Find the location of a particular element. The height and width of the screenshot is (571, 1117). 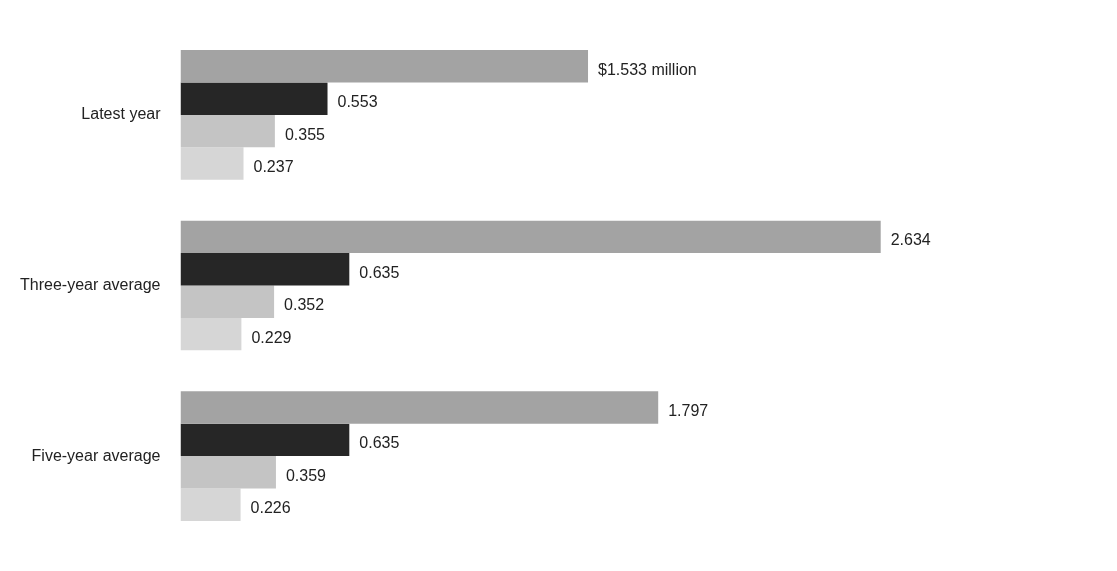

data-label: 0.226 is located at coordinates (270, 508).